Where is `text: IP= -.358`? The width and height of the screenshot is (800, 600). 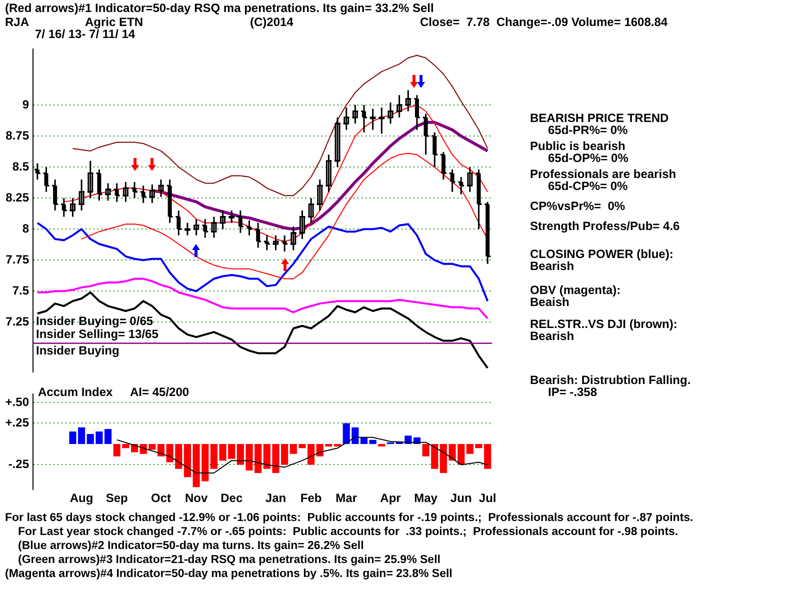 text: IP= -.358 is located at coordinates (573, 392).